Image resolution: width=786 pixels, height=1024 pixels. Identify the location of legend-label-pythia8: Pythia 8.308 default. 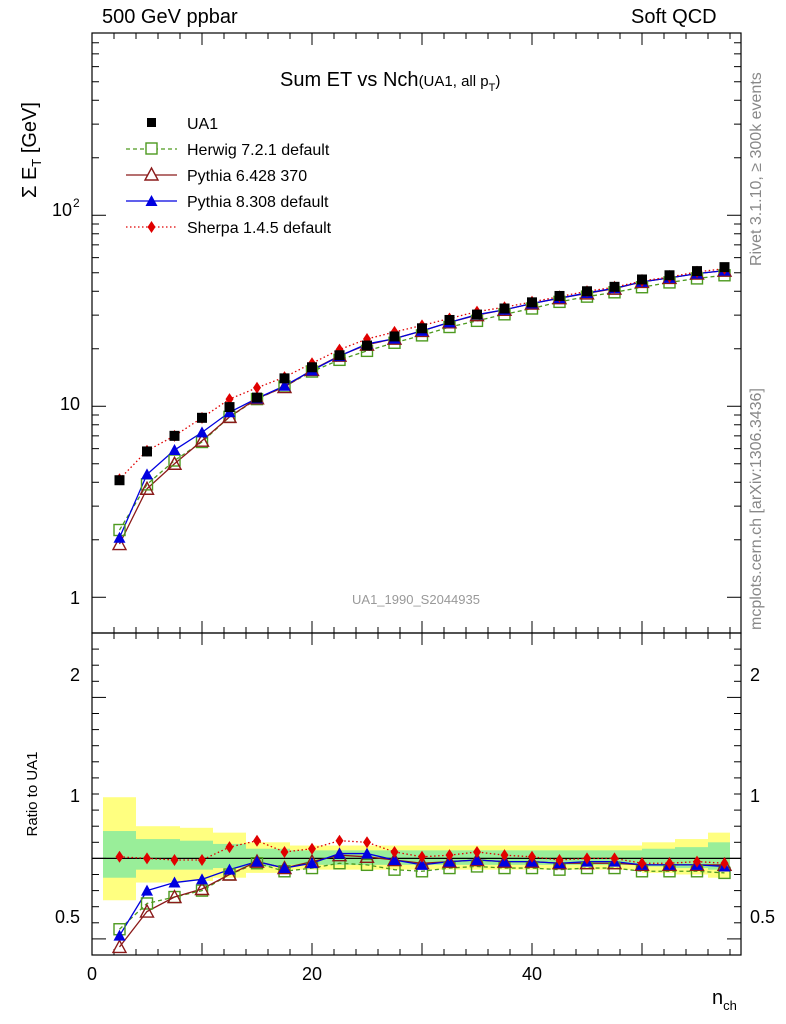
(258, 202).